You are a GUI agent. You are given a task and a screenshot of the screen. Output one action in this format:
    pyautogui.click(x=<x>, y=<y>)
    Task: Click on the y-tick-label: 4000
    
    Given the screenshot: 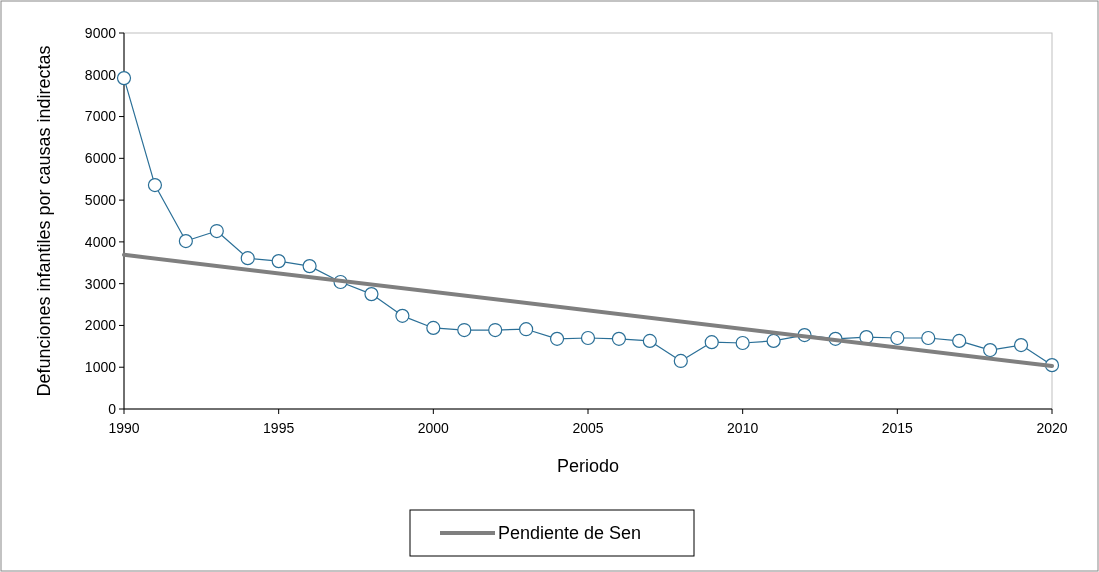 What is the action you would take?
    pyautogui.click(x=100, y=241)
    